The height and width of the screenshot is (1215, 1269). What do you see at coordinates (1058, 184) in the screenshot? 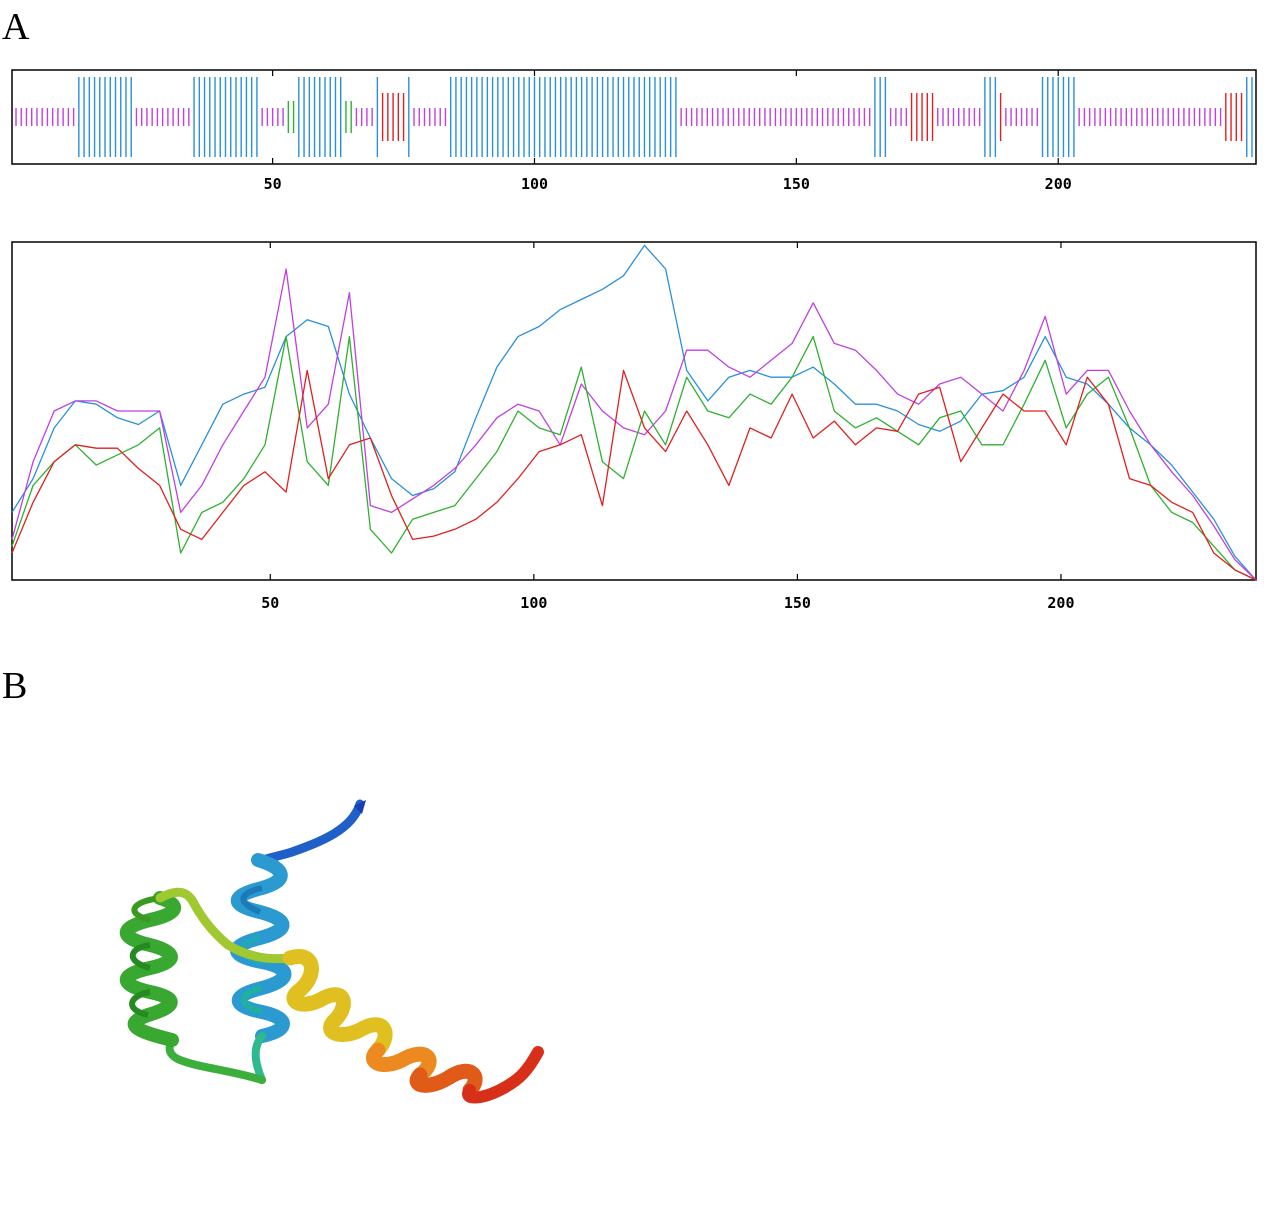
I see `track-x-tick-label: 200` at bounding box center [1058, 184].